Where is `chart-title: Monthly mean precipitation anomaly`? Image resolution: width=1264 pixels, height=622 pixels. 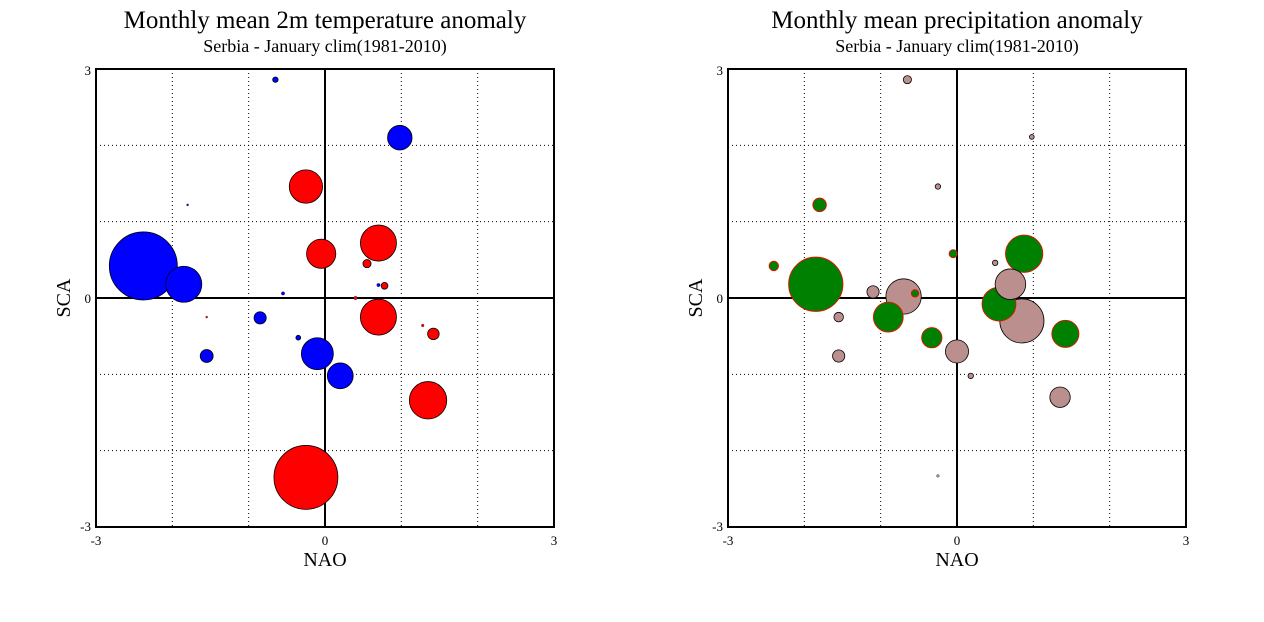
chart-title: Monthly mean precipitation anomaly is located at coordinates (957, 20).